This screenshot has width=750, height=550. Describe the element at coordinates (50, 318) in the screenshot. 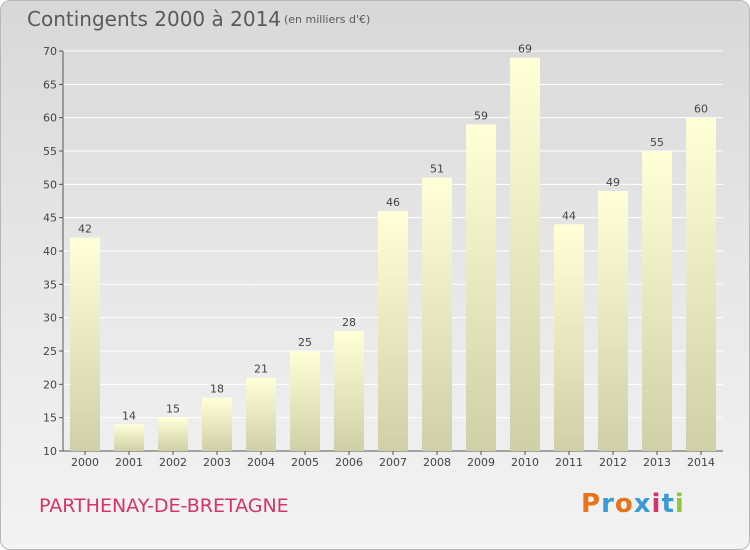

I see `y-tick-label: 30` at that location.